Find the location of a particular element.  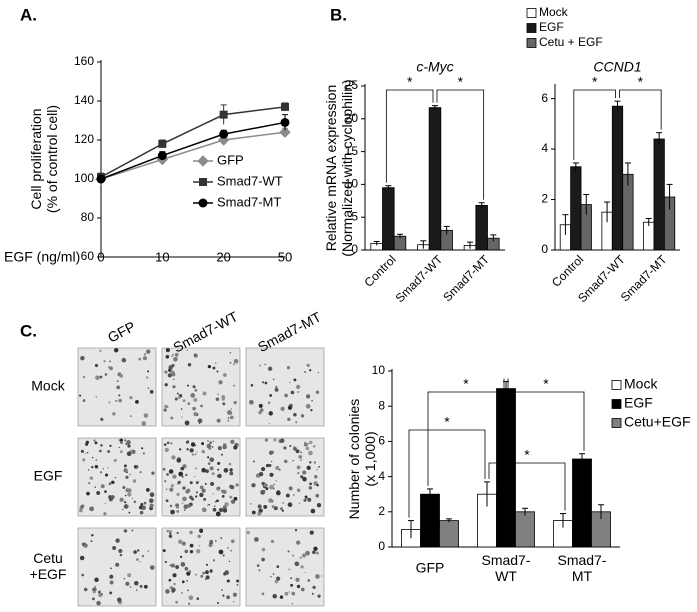

line is located at coordinates (193, 155).